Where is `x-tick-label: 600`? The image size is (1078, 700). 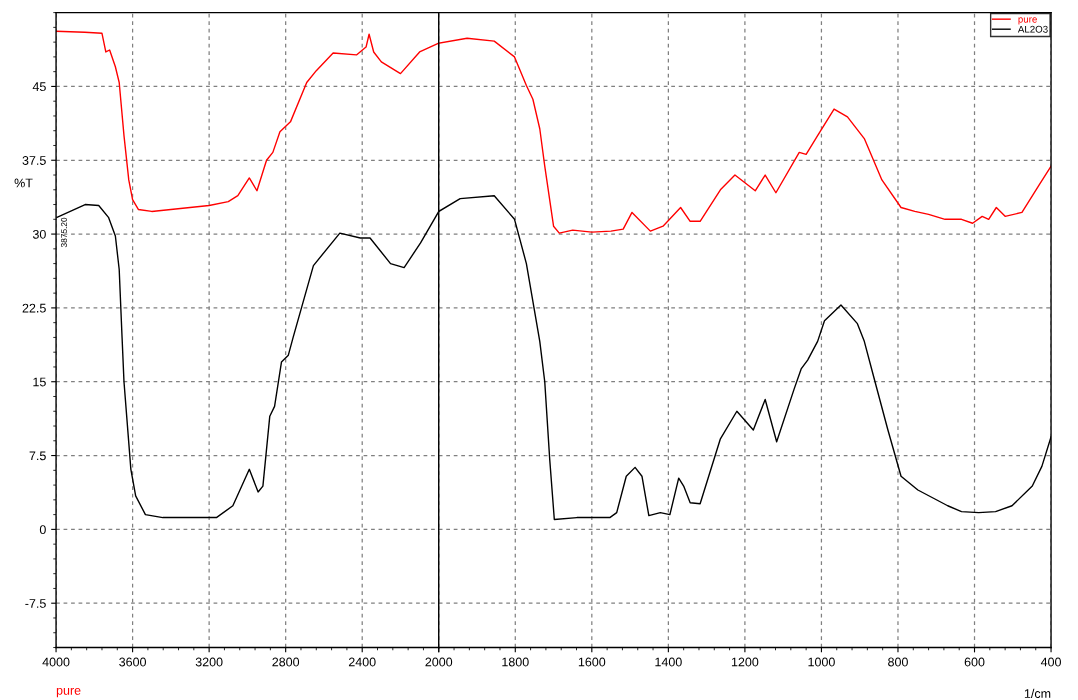
x-tick-label: 600 is located at coordinates (974, 662).